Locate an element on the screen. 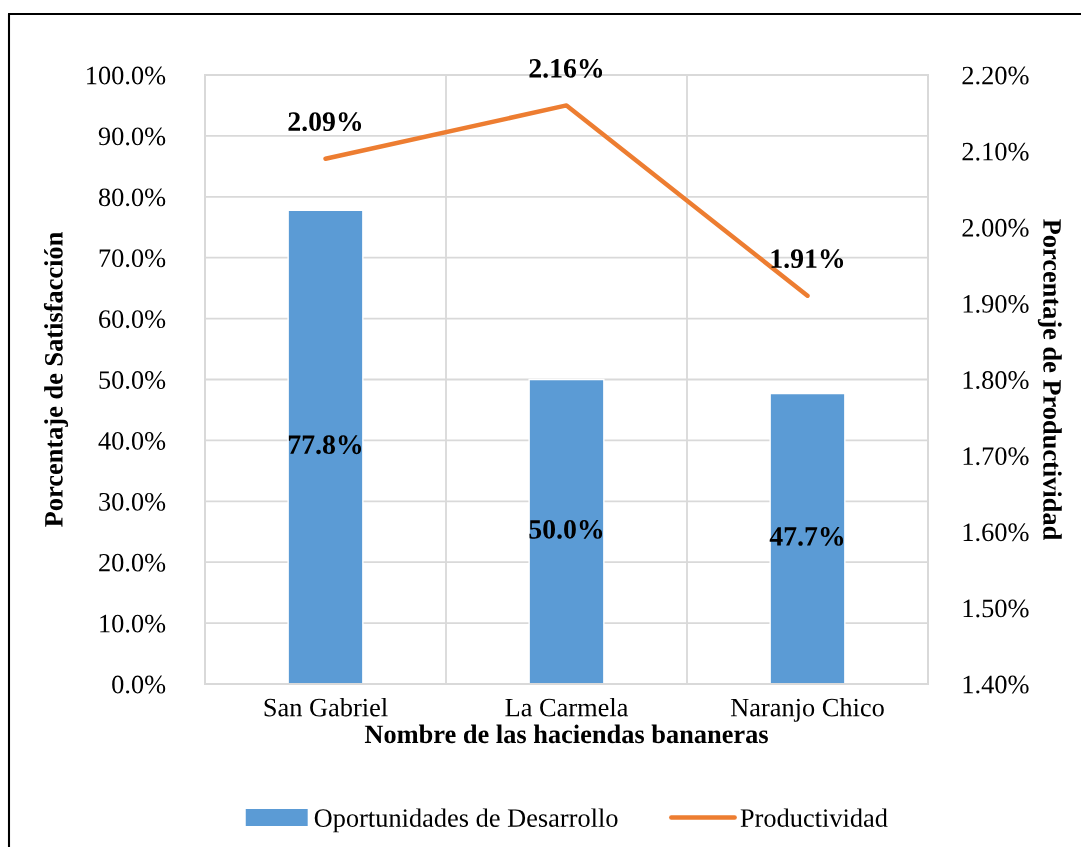 This screenshot has width=1081, height=847. data-label: 1.91% is located at coordinates (807, 259).